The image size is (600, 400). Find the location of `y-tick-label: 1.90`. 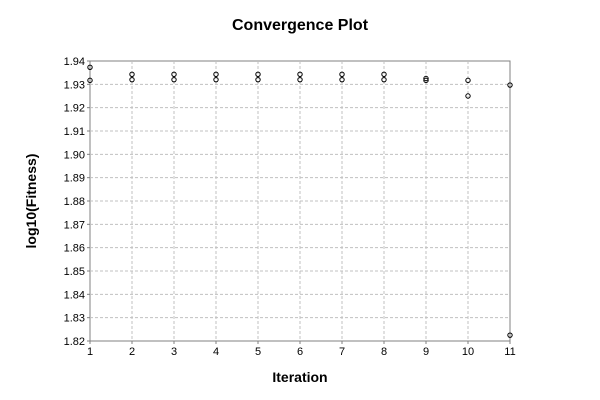

y-tick-label: 1.90 is located at coordinates (74, 155).